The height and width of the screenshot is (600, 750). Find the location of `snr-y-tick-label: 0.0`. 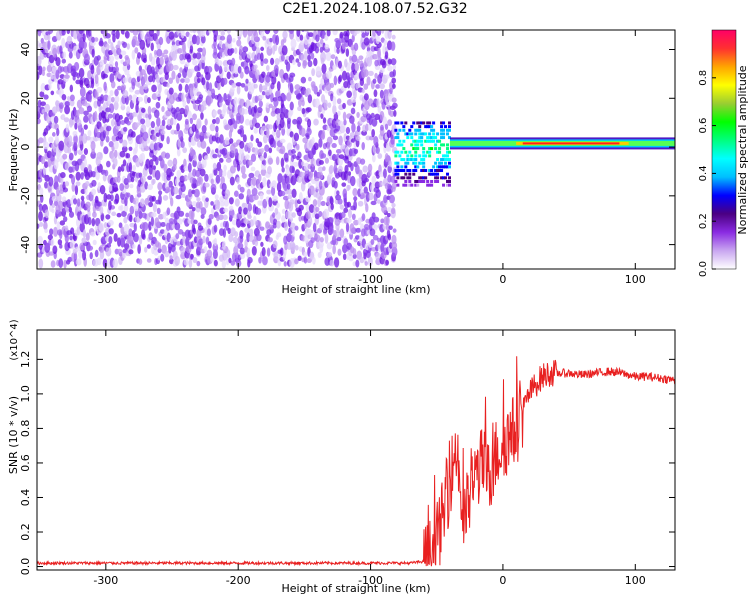

snr-y-tick-label: 0.0 is located at coordinates (25, 567).